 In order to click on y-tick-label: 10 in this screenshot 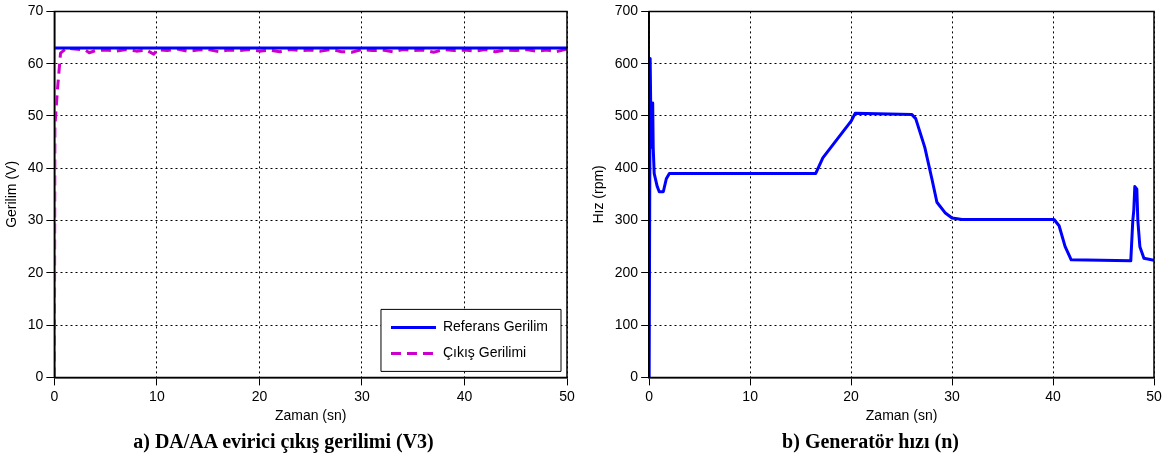, I will do `click(35, 323)`.